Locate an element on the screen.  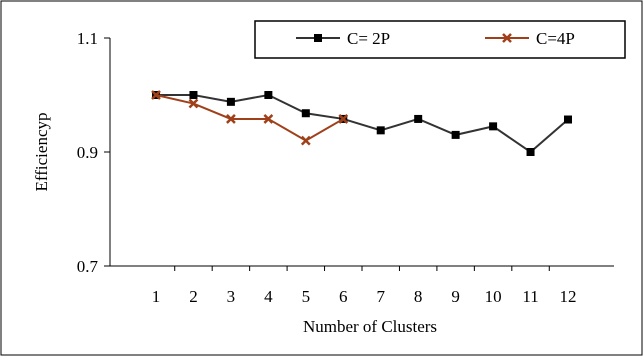
x-tick-label: 5 is located at coordinates (306, 296).